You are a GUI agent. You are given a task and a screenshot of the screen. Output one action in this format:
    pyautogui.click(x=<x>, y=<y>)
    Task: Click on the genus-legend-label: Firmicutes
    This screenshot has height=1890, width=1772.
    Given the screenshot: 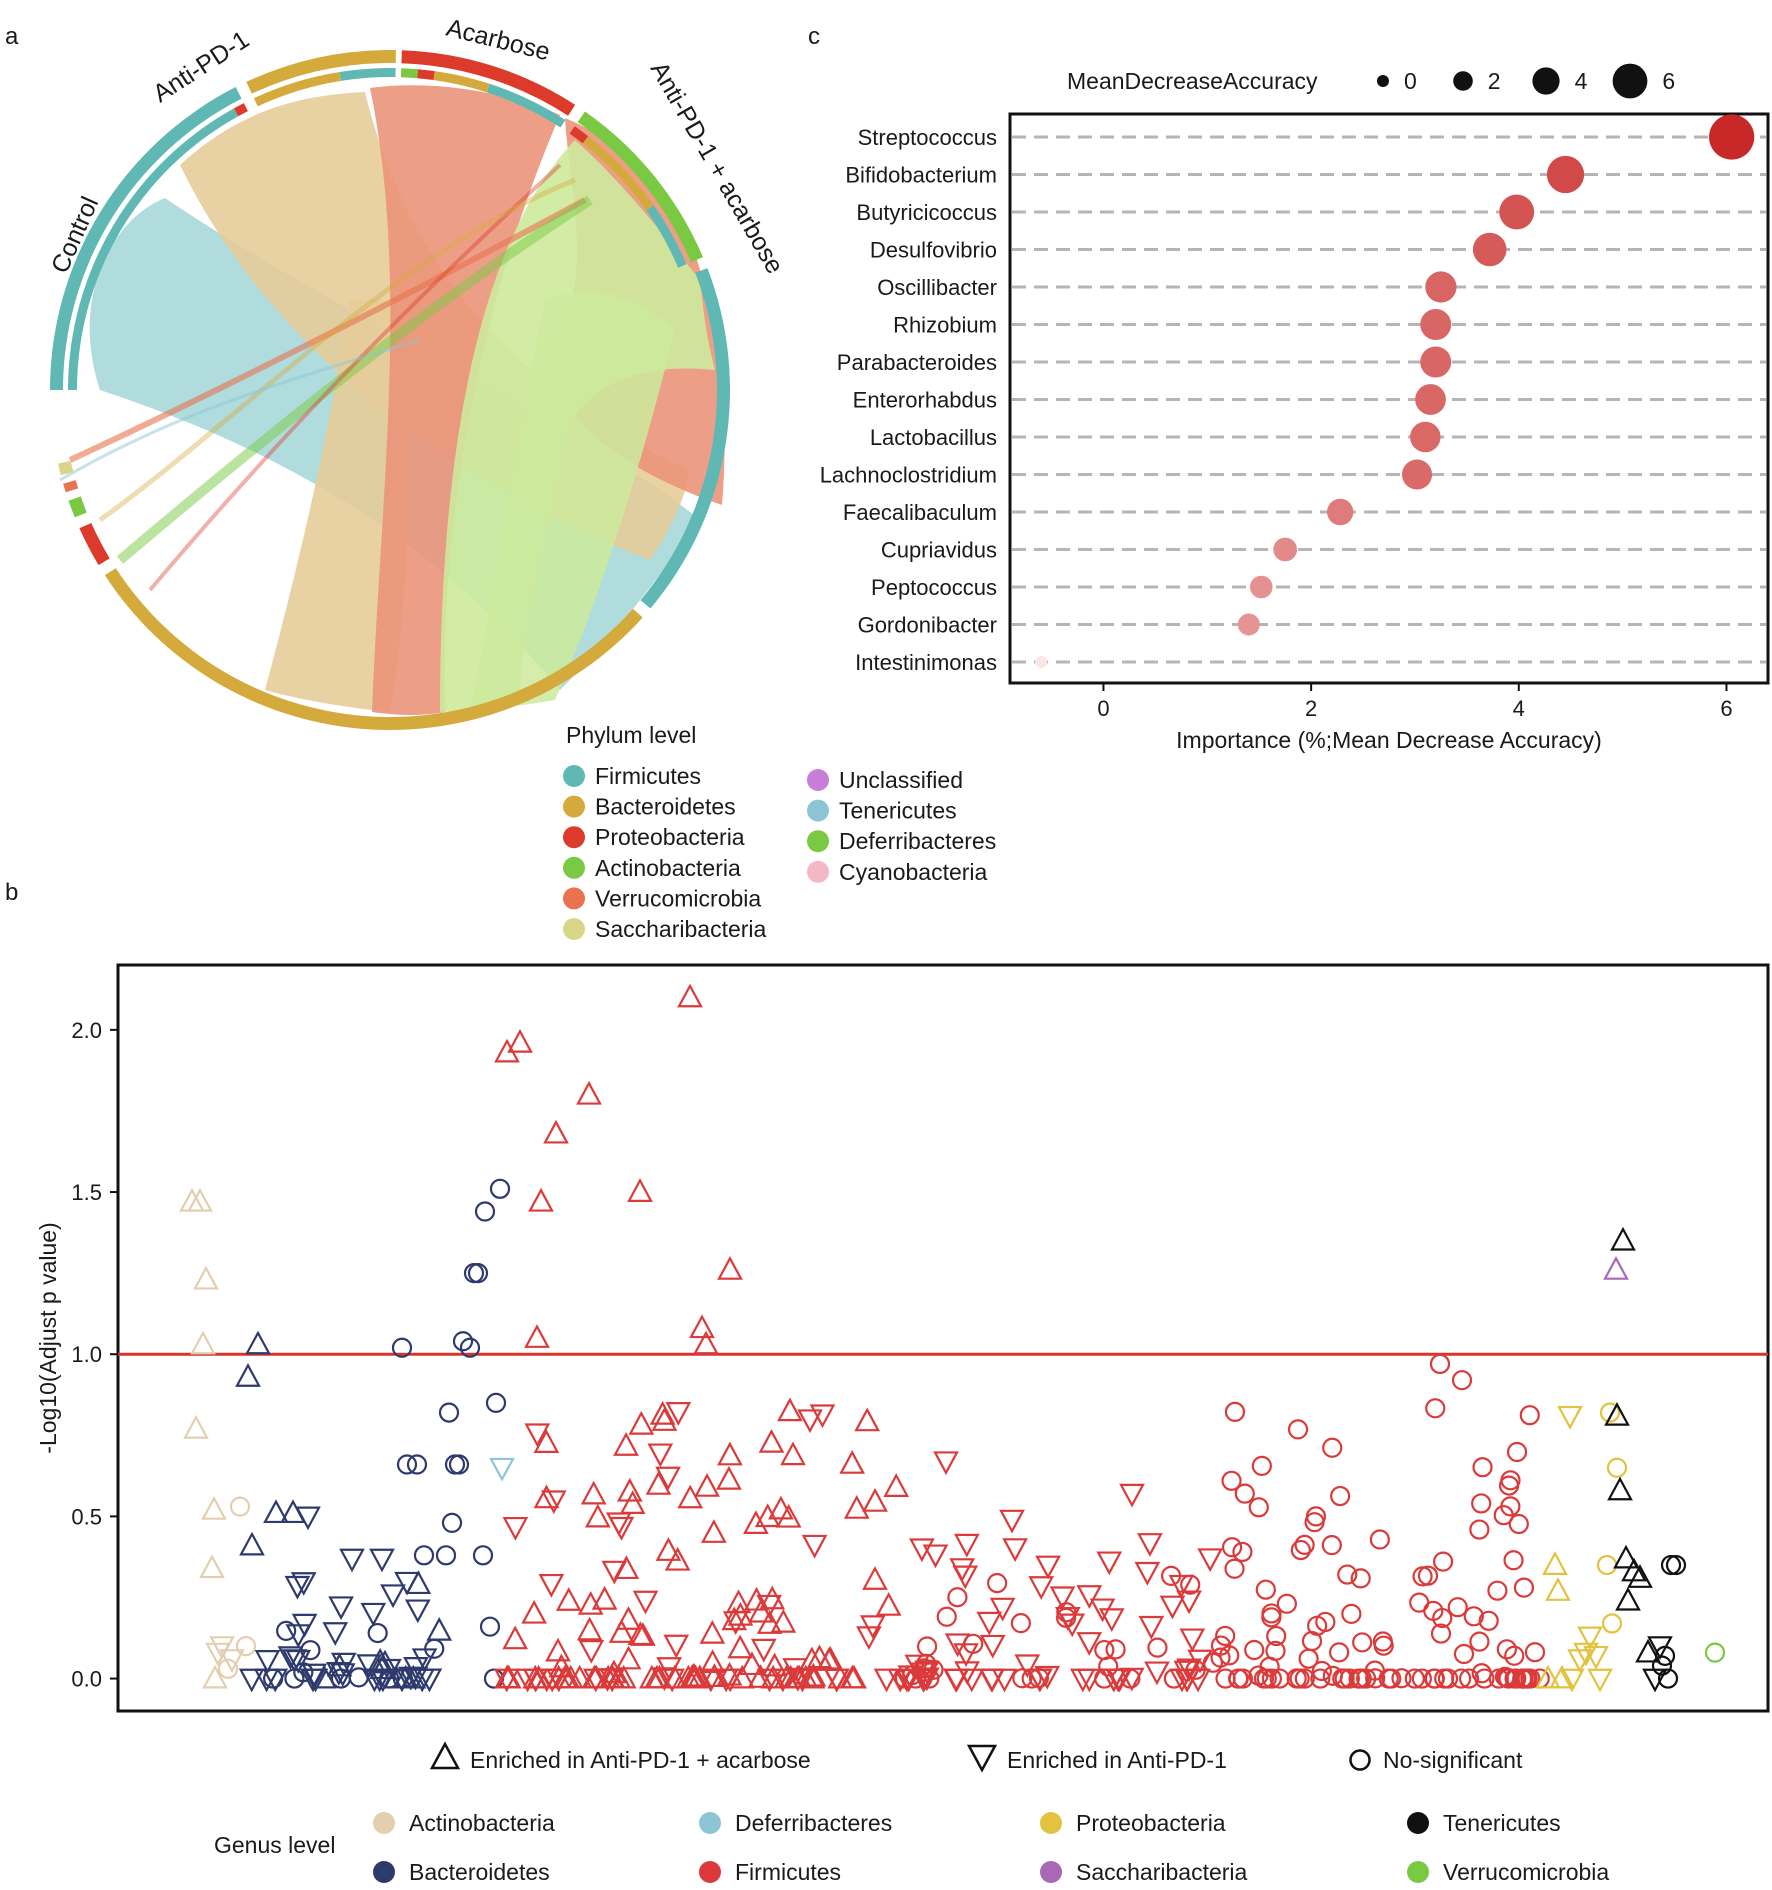 What is the action you would take?
    pyautogui.click(x=788, y=1872)
    